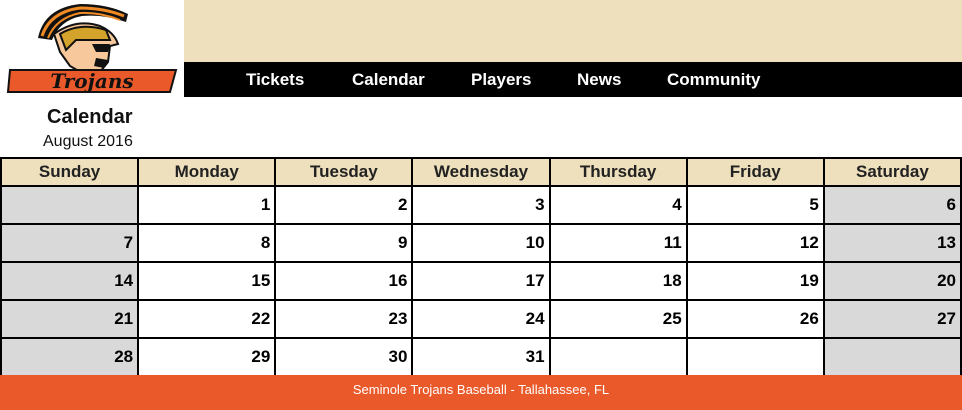 The image size is (962, 410). What do you see at coordinates (90, 117) in the screenshot?
I see `page-title: Calendar` at bounding box center [90, 117].